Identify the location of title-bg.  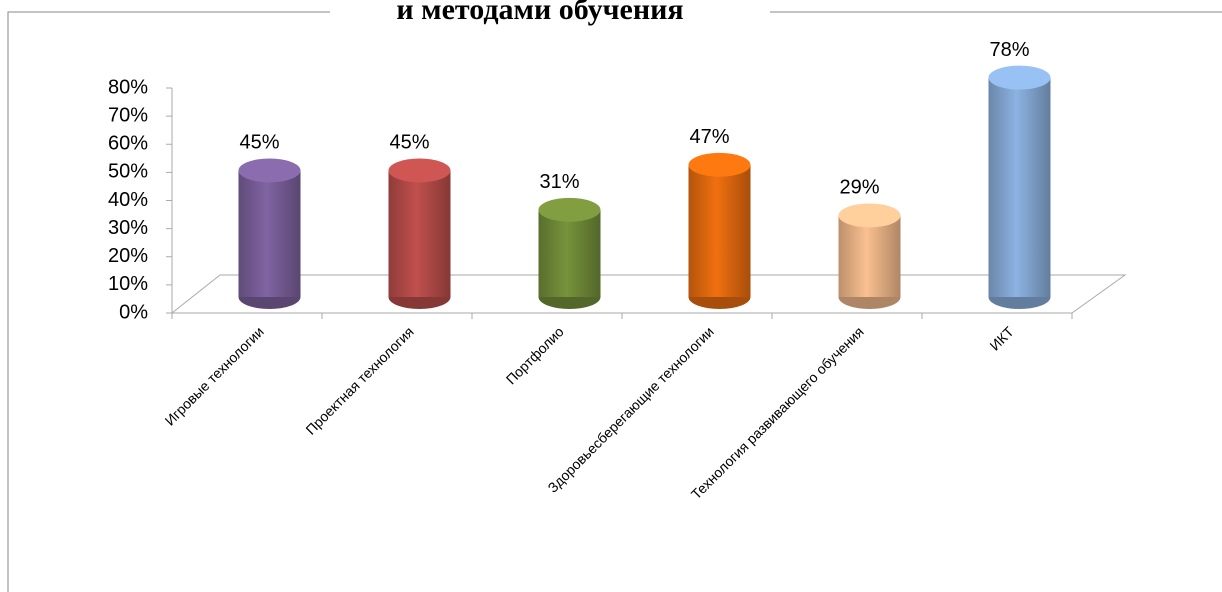
(550, 16).